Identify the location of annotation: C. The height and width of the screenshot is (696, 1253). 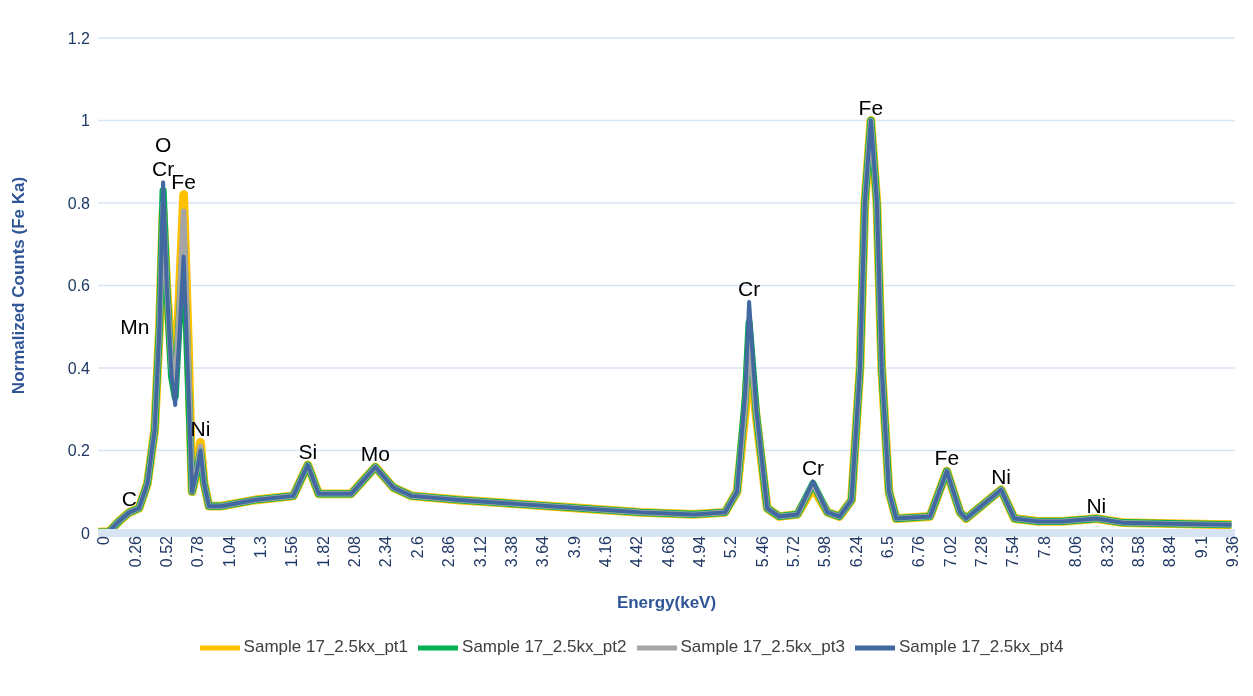
(129, 499).